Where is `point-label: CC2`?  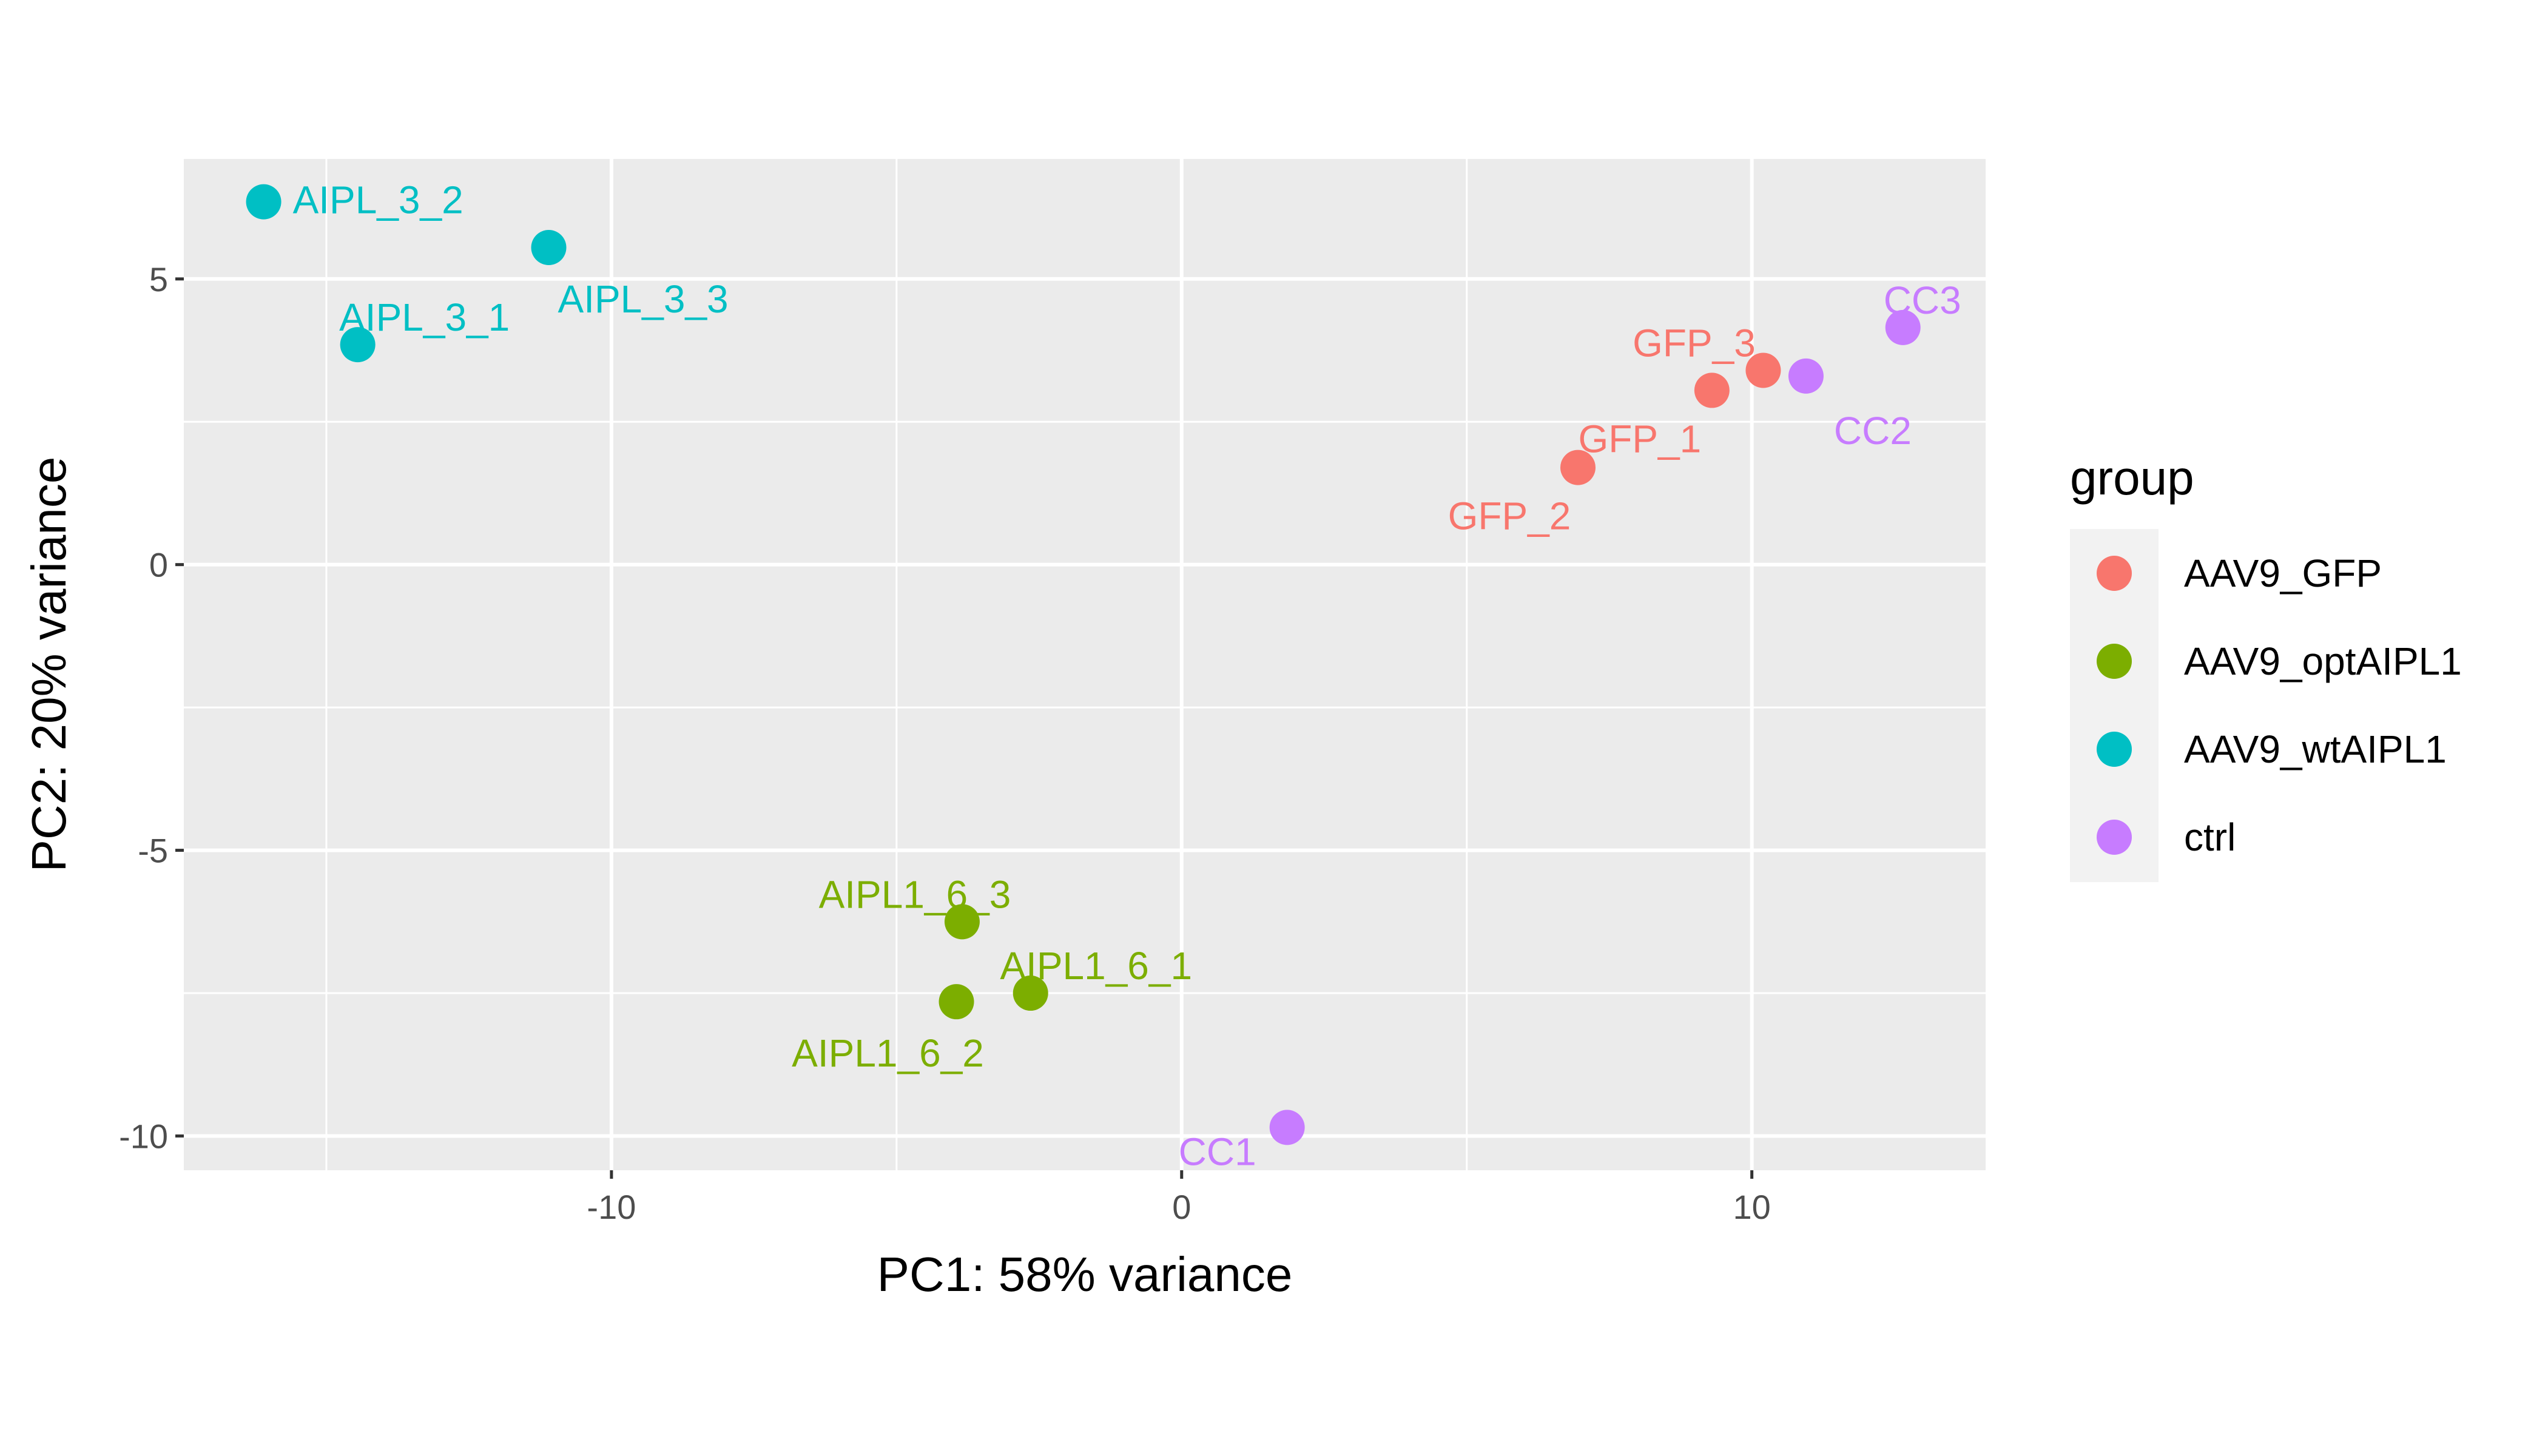
point-label: CC2 is located at coordinates (1873, 431).